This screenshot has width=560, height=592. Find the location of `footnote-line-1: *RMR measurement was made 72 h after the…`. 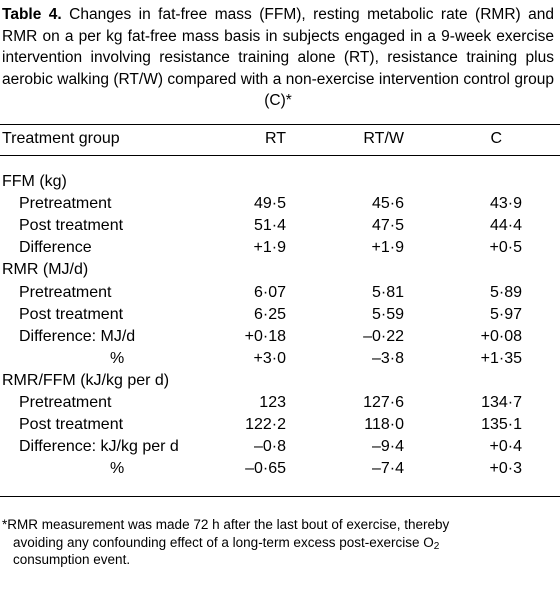

footnote-line-1: *RMR measurement was made 72 h after the… is located at coordinates (272, 525).